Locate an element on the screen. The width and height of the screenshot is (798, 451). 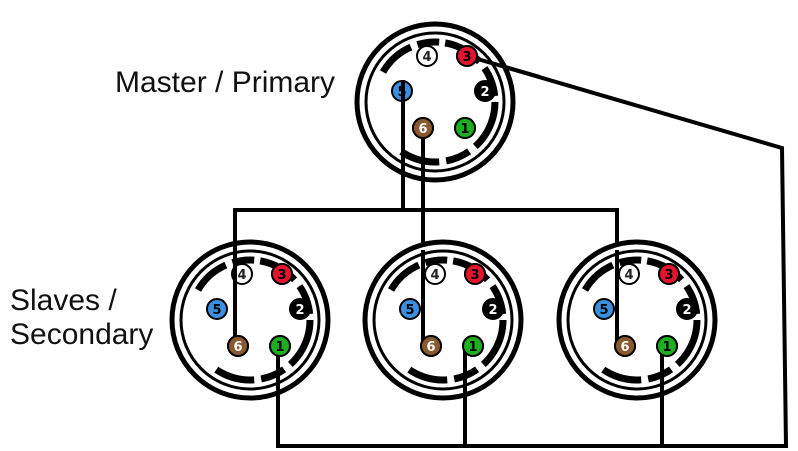
slaves-label-line2: Secondary is located at coordinates (82, 334).